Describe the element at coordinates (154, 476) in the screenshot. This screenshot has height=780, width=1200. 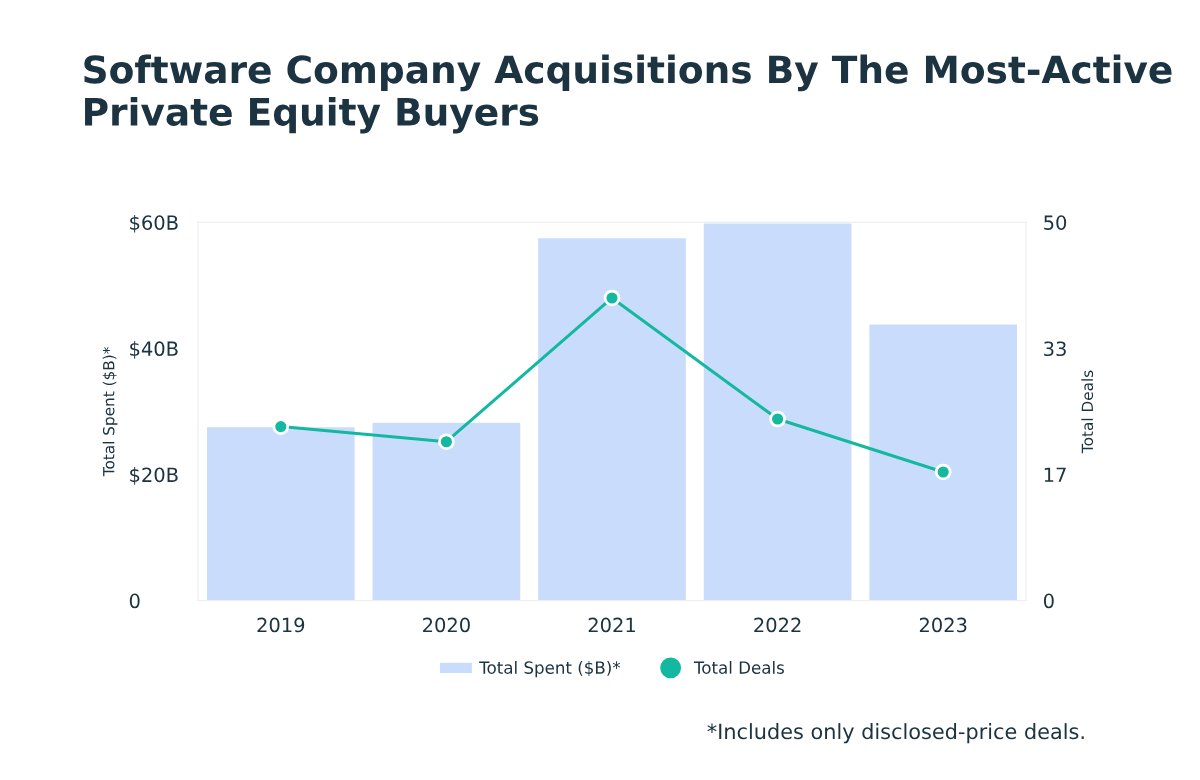
I see `y-tick-label: $20B` at that location.